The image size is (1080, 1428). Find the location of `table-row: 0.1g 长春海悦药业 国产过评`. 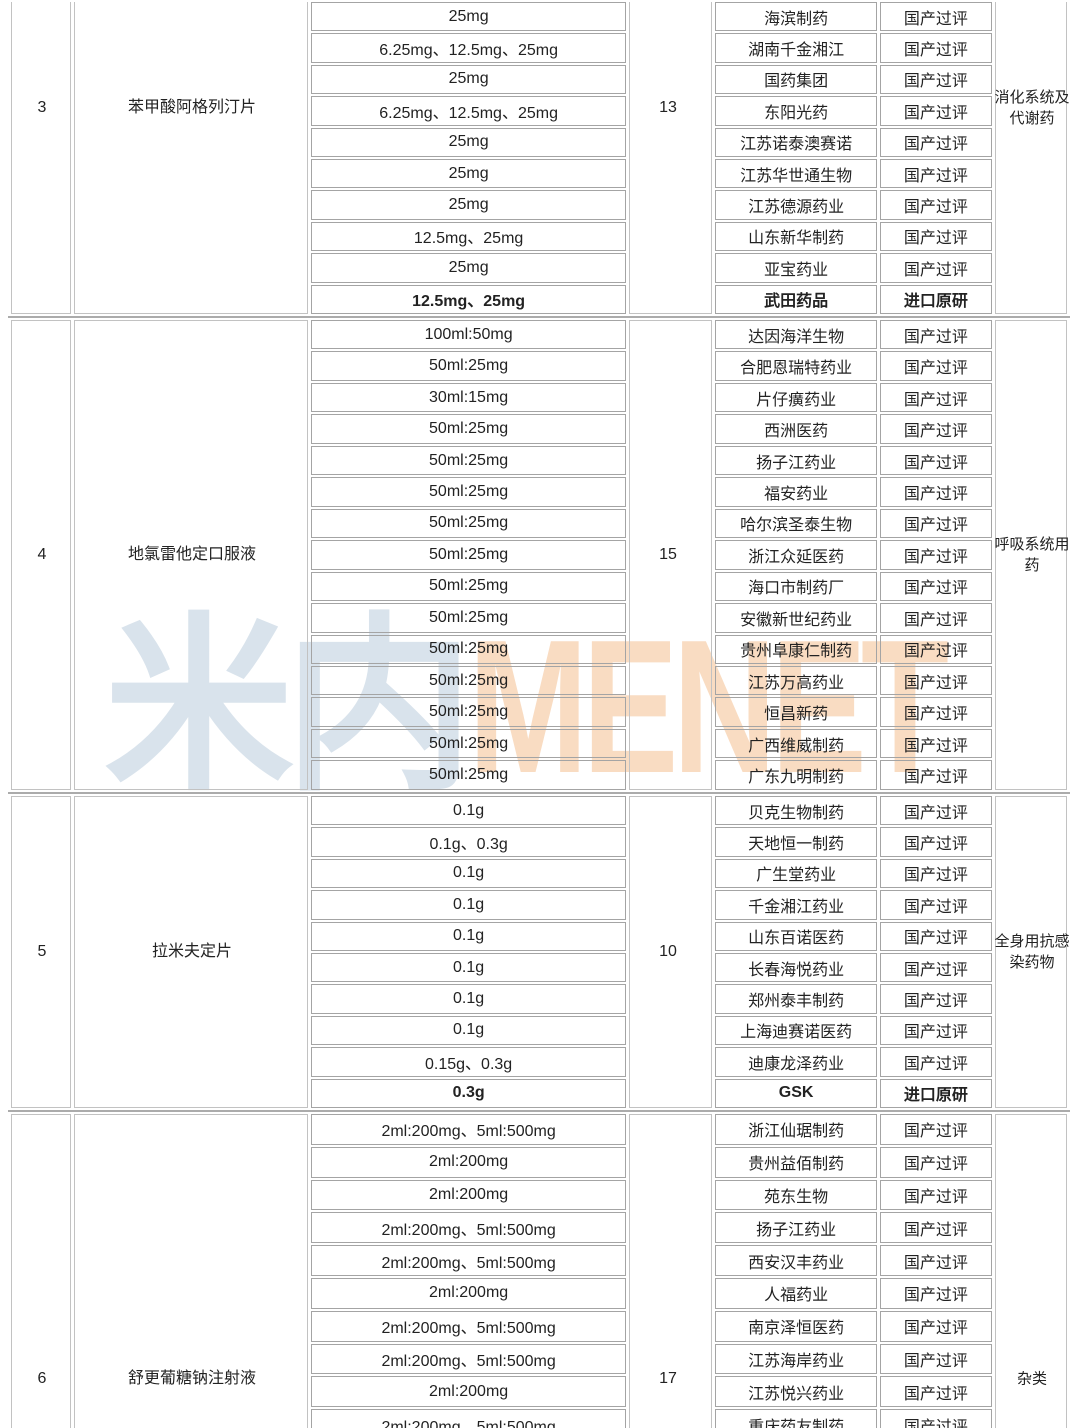

table-row: 0.1g 长春海悦药业 国产过评 is located at coordinates (539, 967).